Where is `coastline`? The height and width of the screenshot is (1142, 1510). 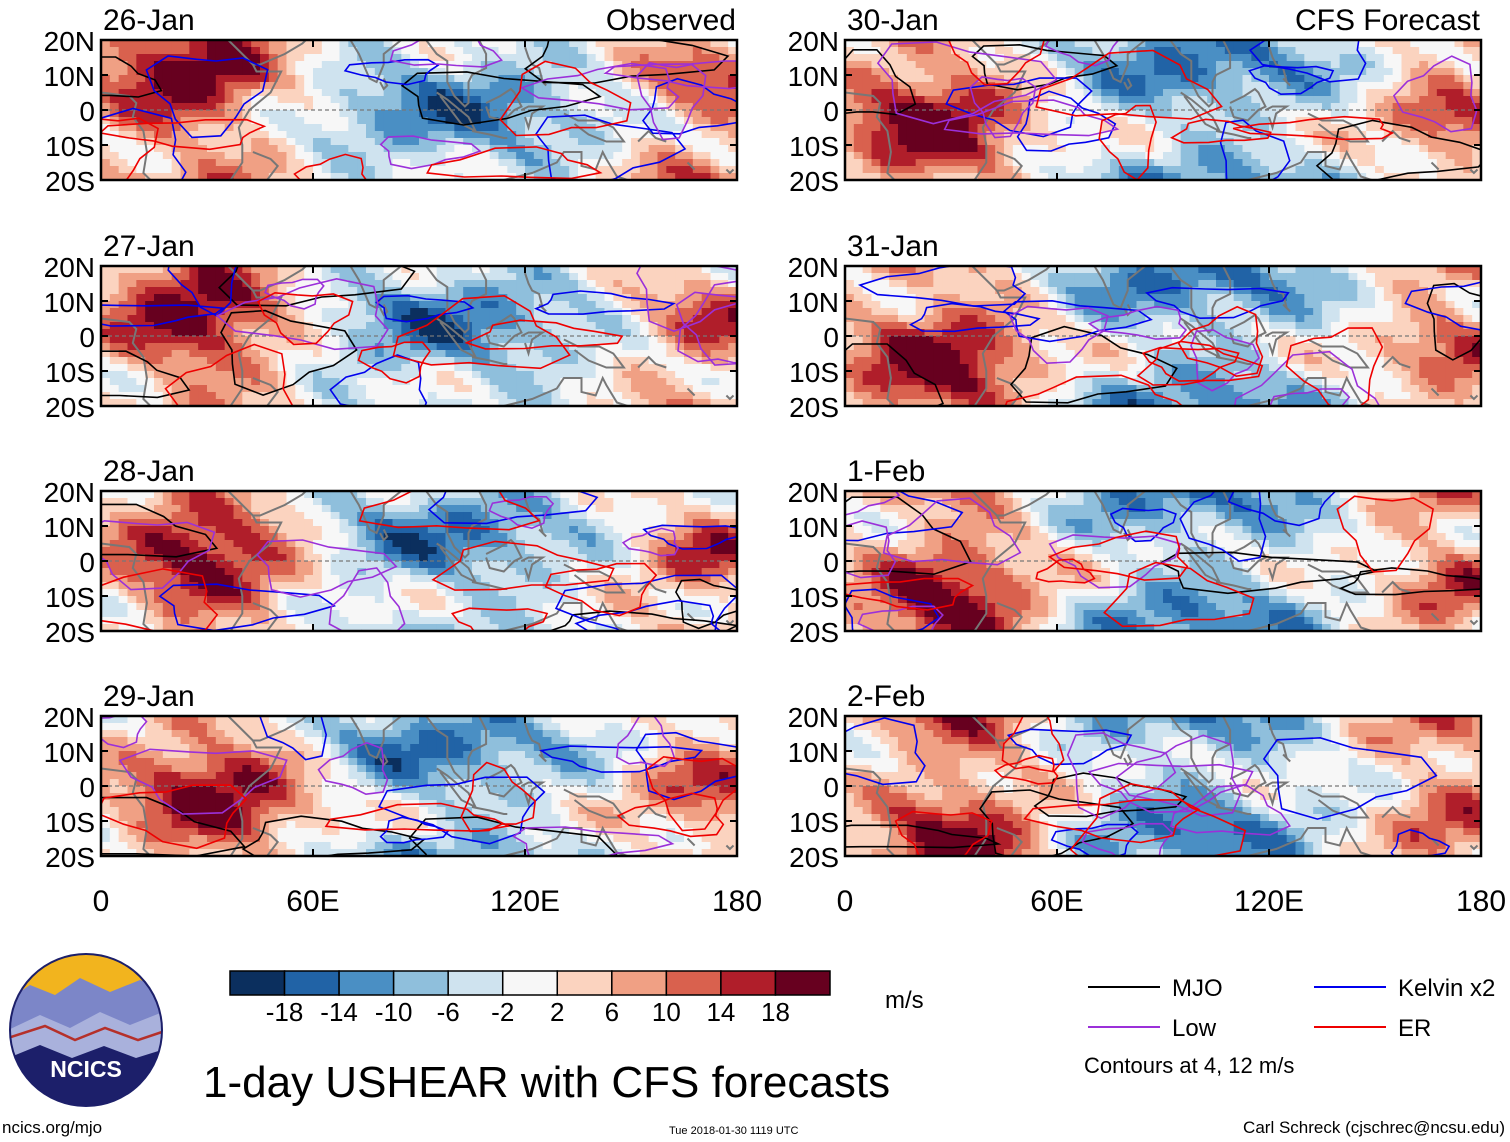
coastline is located at coordinates (457, 563).